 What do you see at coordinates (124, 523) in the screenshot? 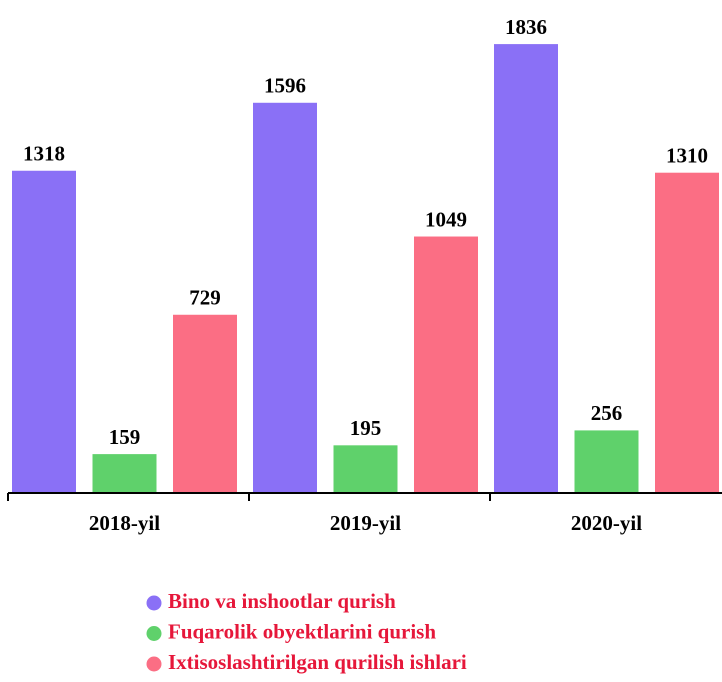
I see `x-tick-label: 2018-yil` at bounding box center [124, 523].